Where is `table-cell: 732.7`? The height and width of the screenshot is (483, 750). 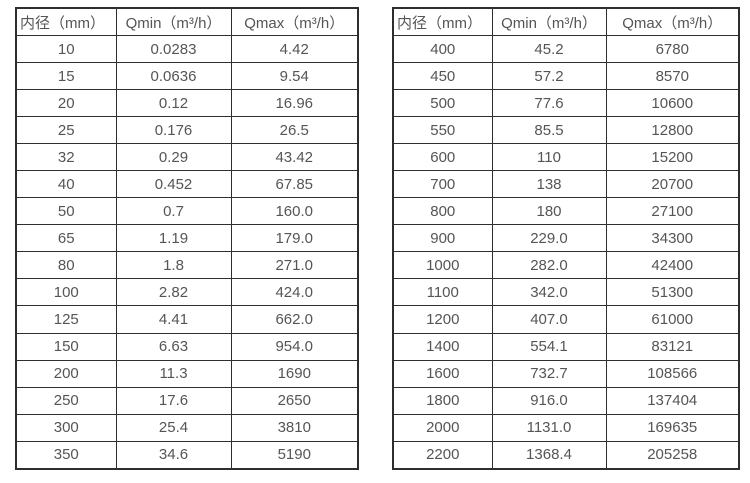
table-cell: 732.7 is located at coordinates (549, 373).